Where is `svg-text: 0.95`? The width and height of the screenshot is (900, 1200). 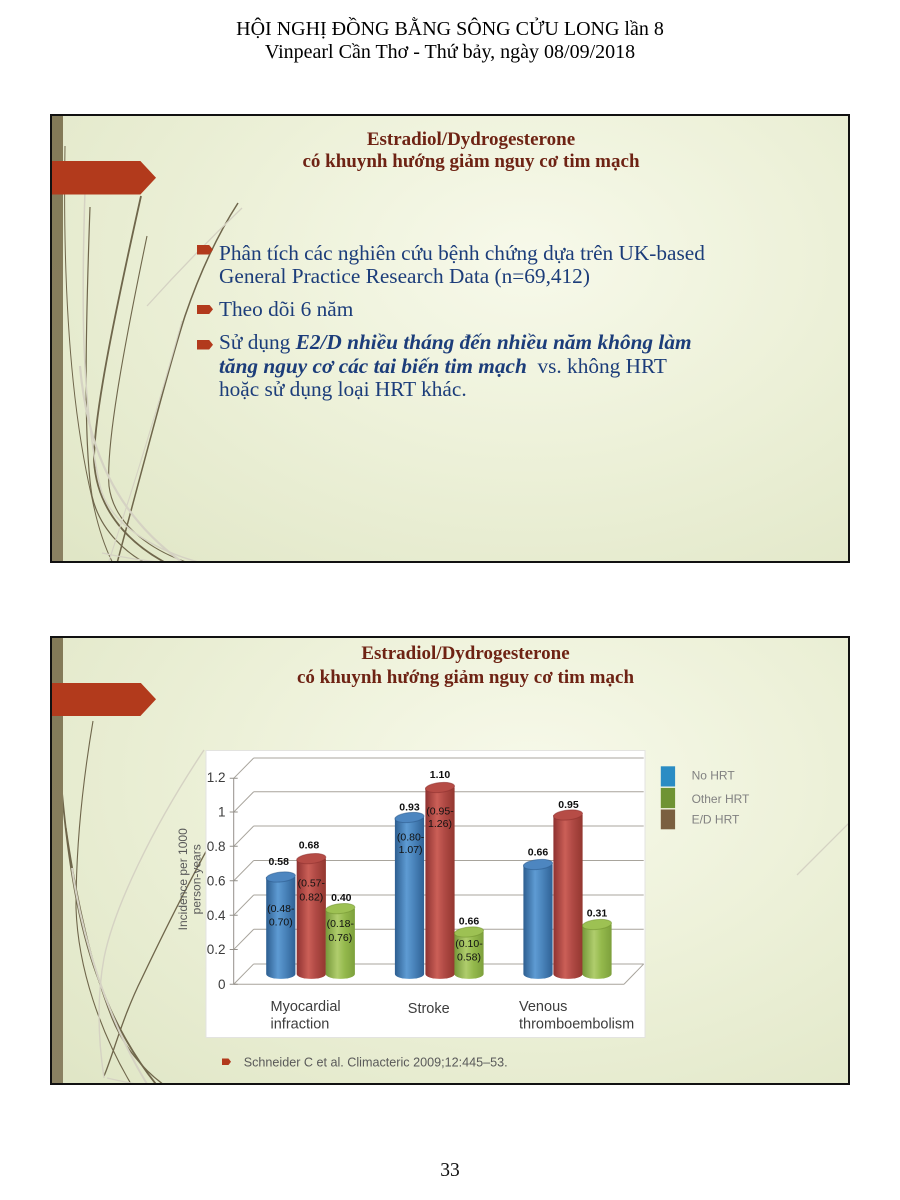 svg-text: 0.95 is located at coordinates (568, 805).